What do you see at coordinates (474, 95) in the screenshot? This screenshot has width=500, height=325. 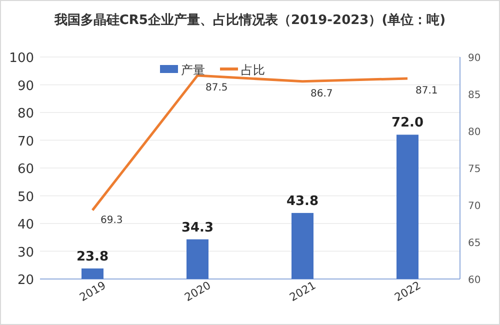 I see `y2-tick-label: 85` at bounding box center [474, 95].